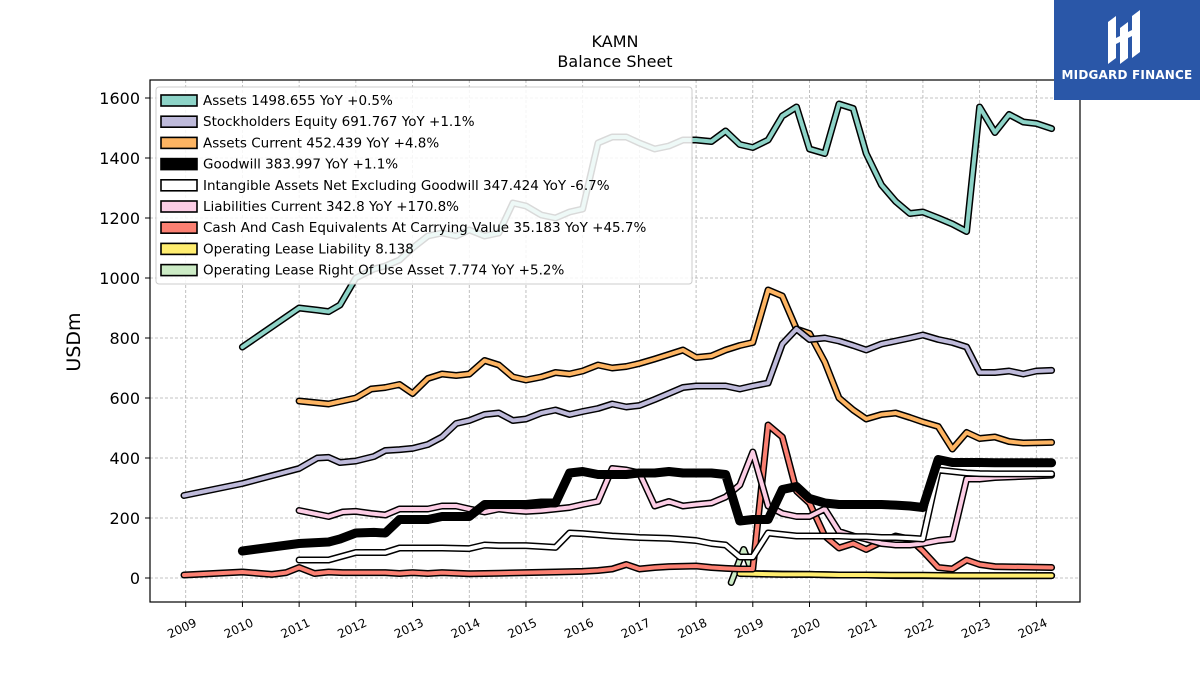  Describe the element at coordinates (119, 98) in the screenshot. I see `y-tick-label: 1600` at that location.